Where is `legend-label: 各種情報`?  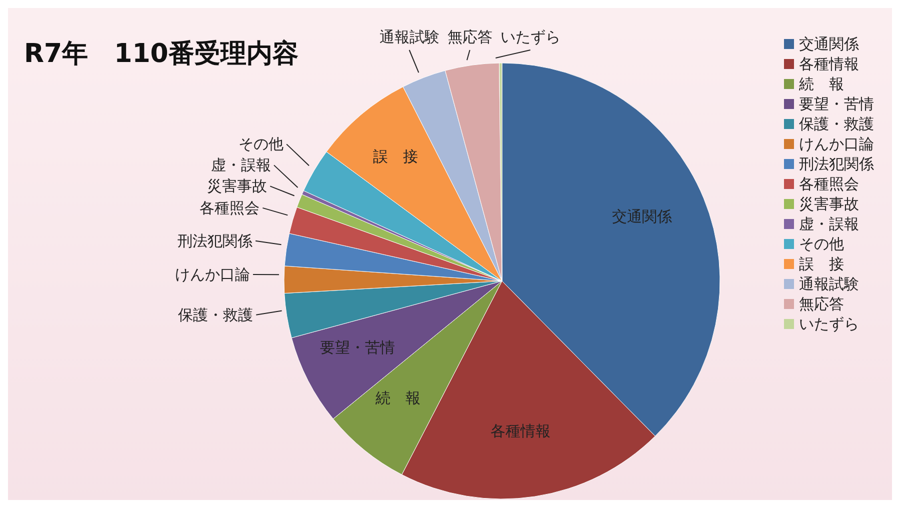 legend-label: 各種情報 is located at coordinates (829, 64).